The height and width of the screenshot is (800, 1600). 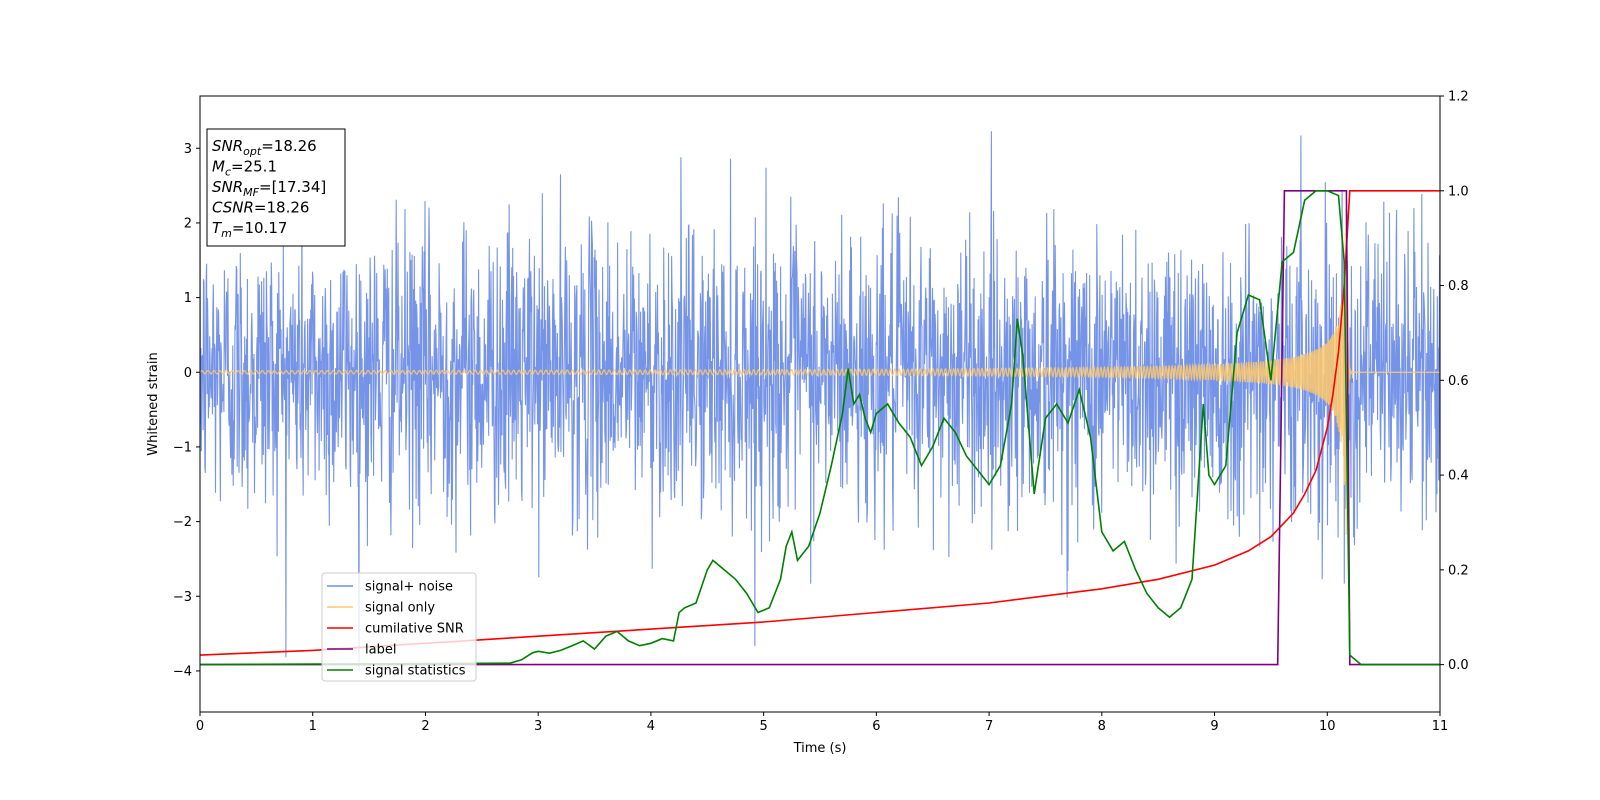 I want to click on y-right-tick-label: 0.4, so click(x=1458, y=476).